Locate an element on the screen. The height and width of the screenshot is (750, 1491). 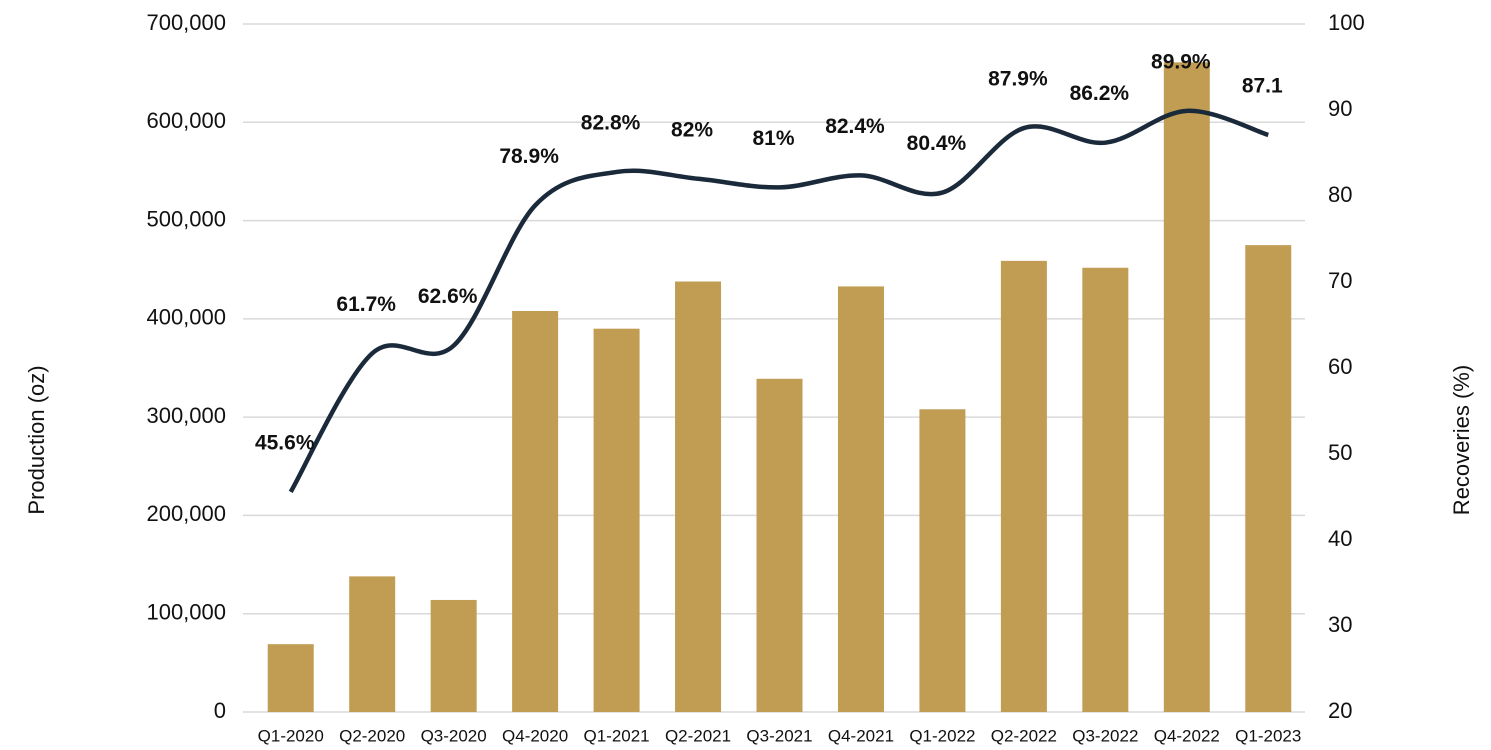
y2-tick-label: 20 is located at coordinates (1340, 710).